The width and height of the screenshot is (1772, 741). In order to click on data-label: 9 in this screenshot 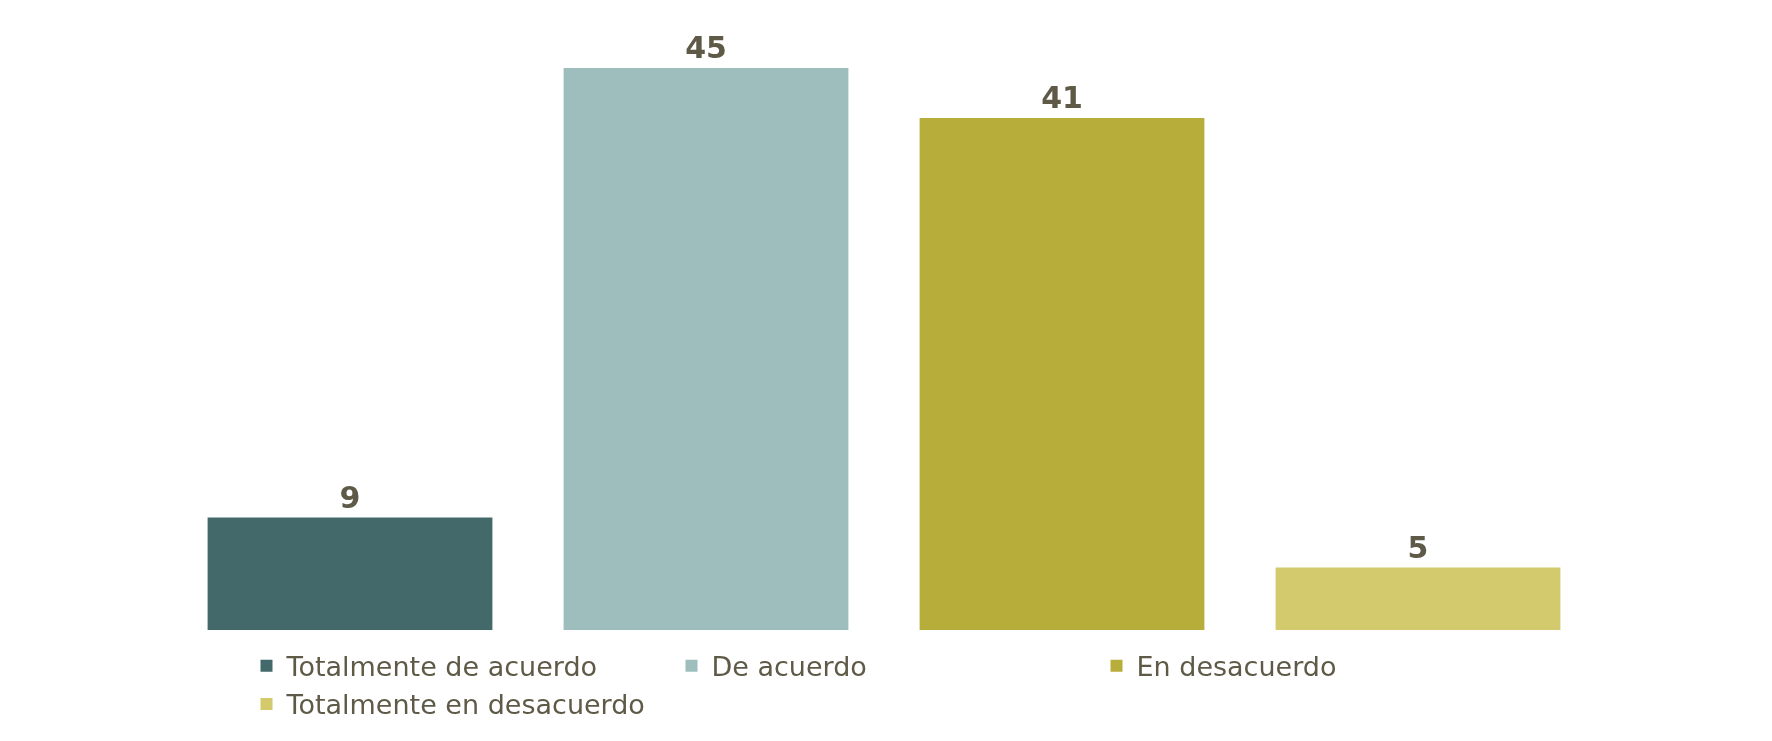, I will do `click(350, 497)`.